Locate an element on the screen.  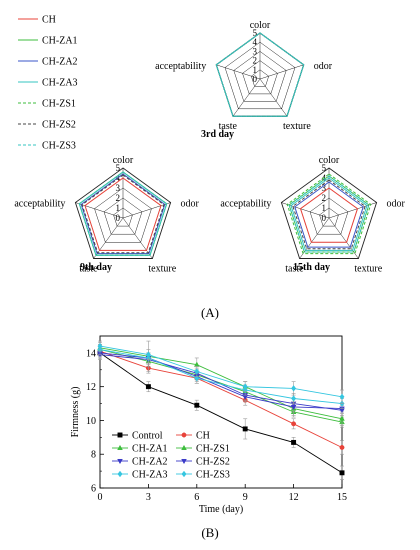
series-ch-za2 is located at coordinates (221, 382).